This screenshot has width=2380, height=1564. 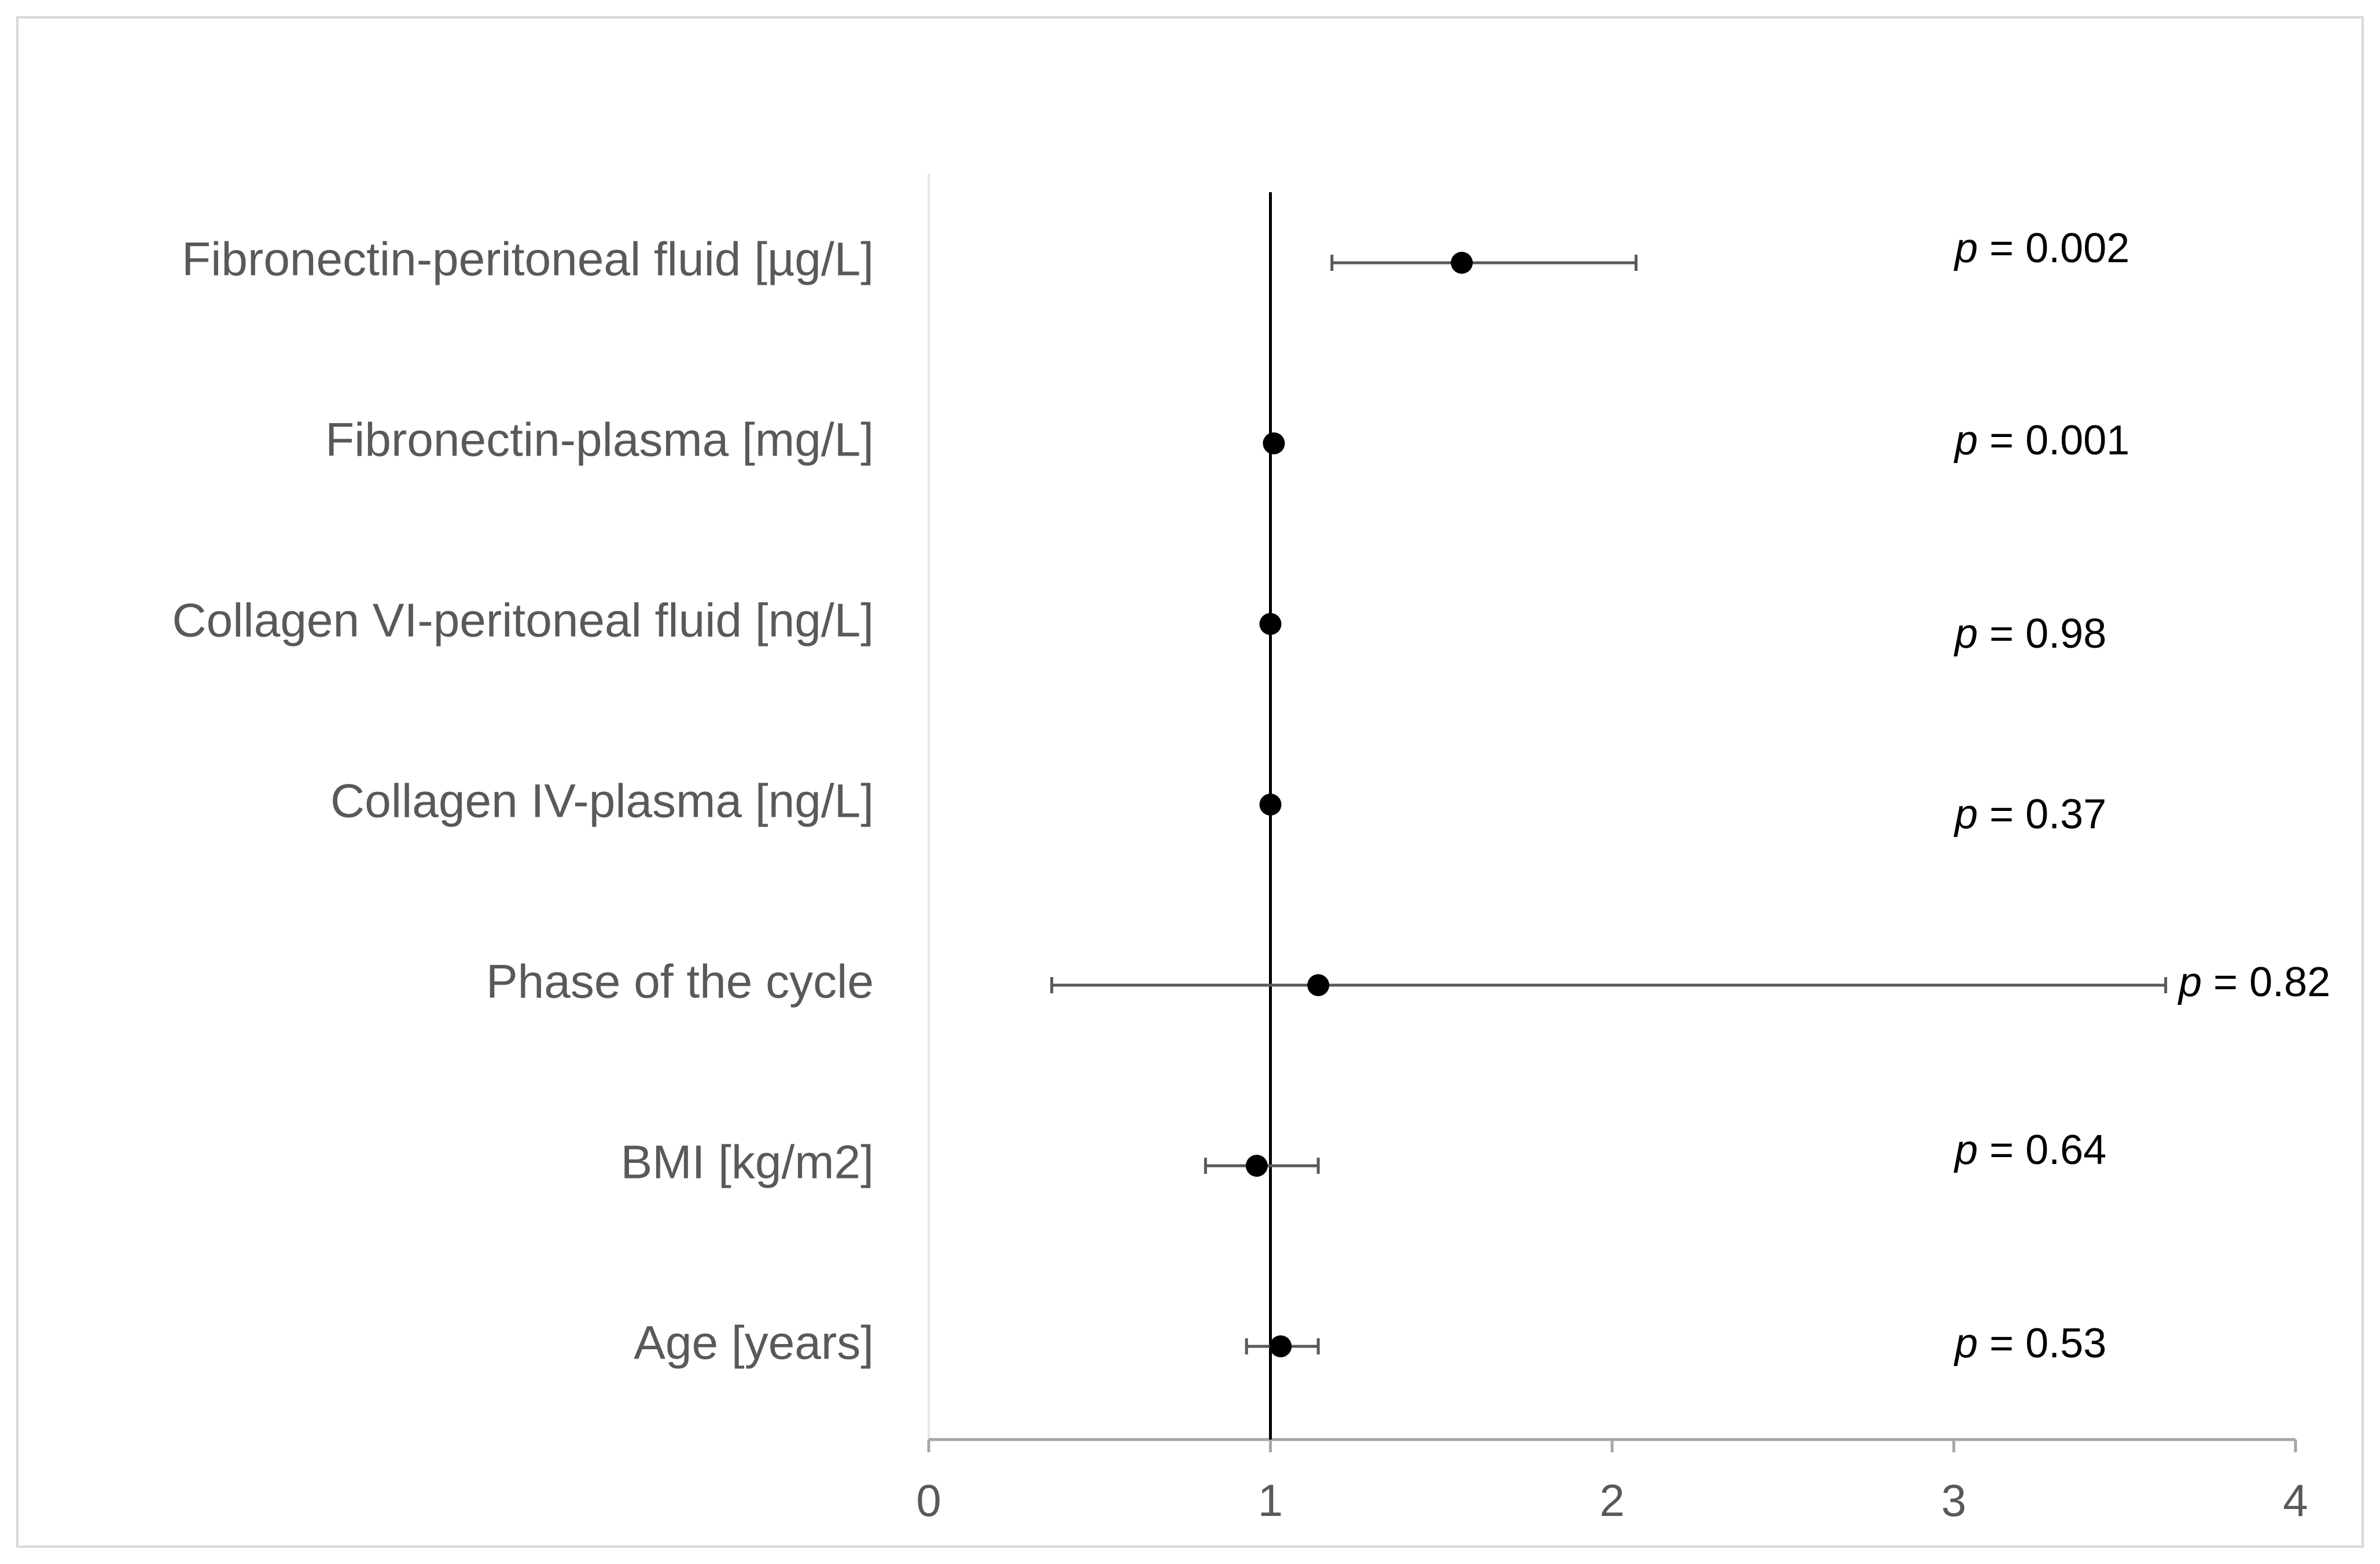 I want to click on row-label: Fibronectin-plasma [mg/L], so click(x=599, y=441).